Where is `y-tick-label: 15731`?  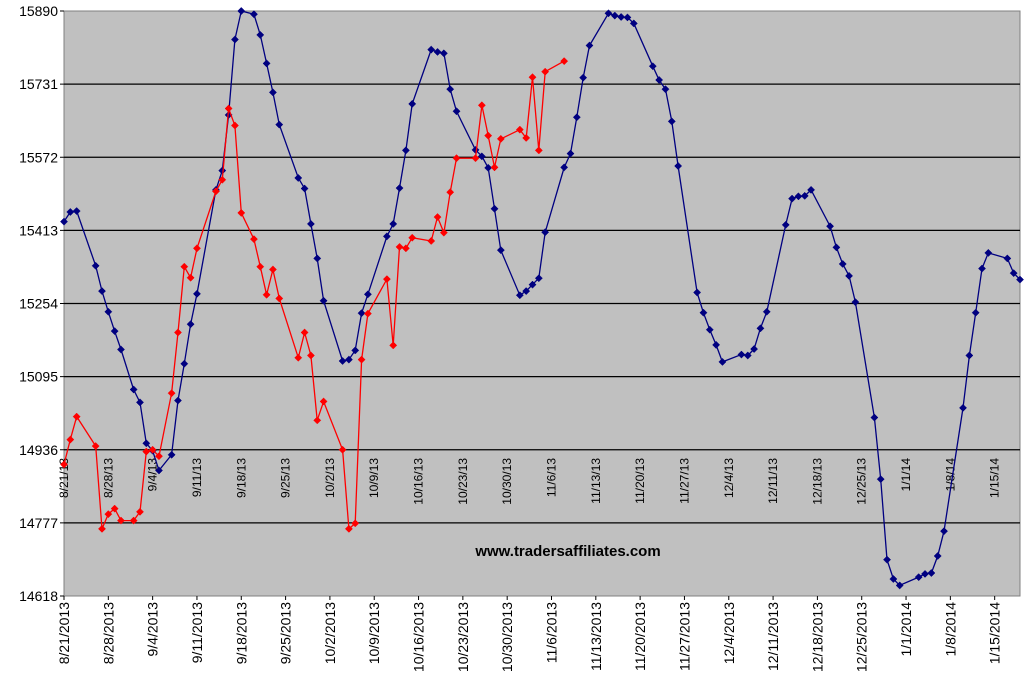
y-tick-label: 15731 is located at coordinates (38, 84).